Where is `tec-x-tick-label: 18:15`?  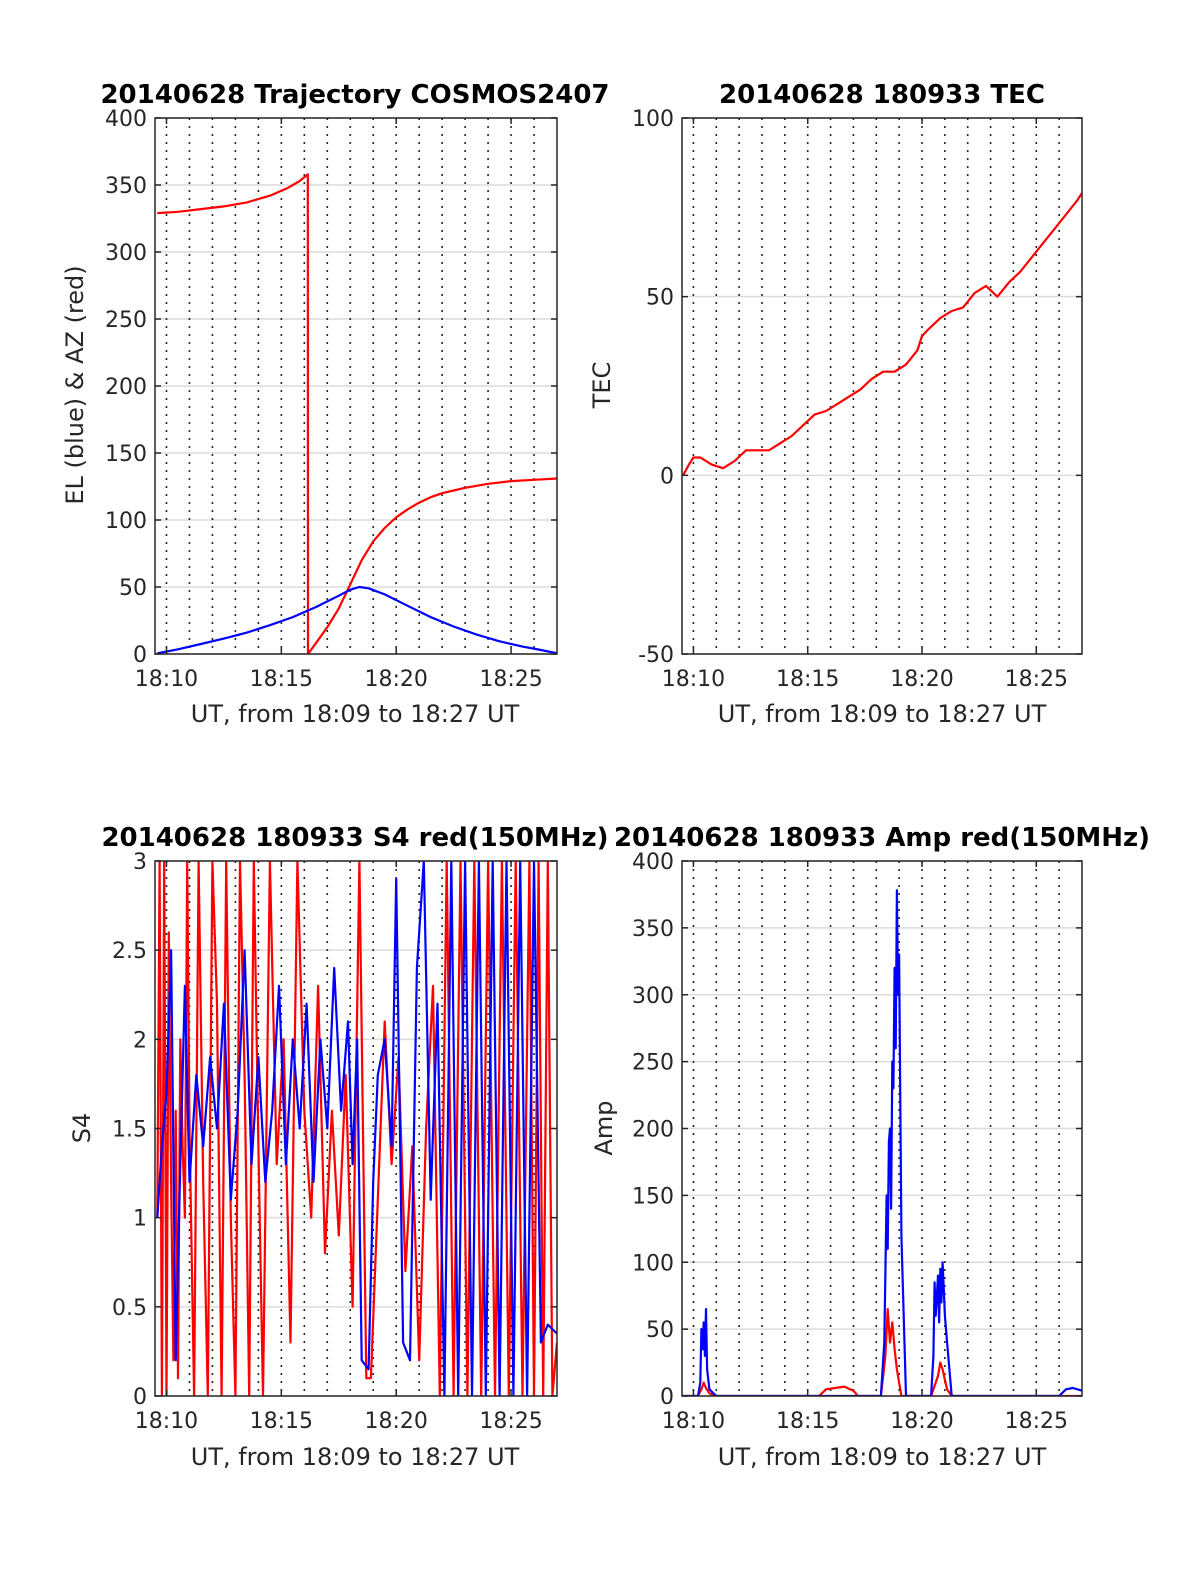 tec-x-tick-label: 18:15 is located at coordinates (807, 679).